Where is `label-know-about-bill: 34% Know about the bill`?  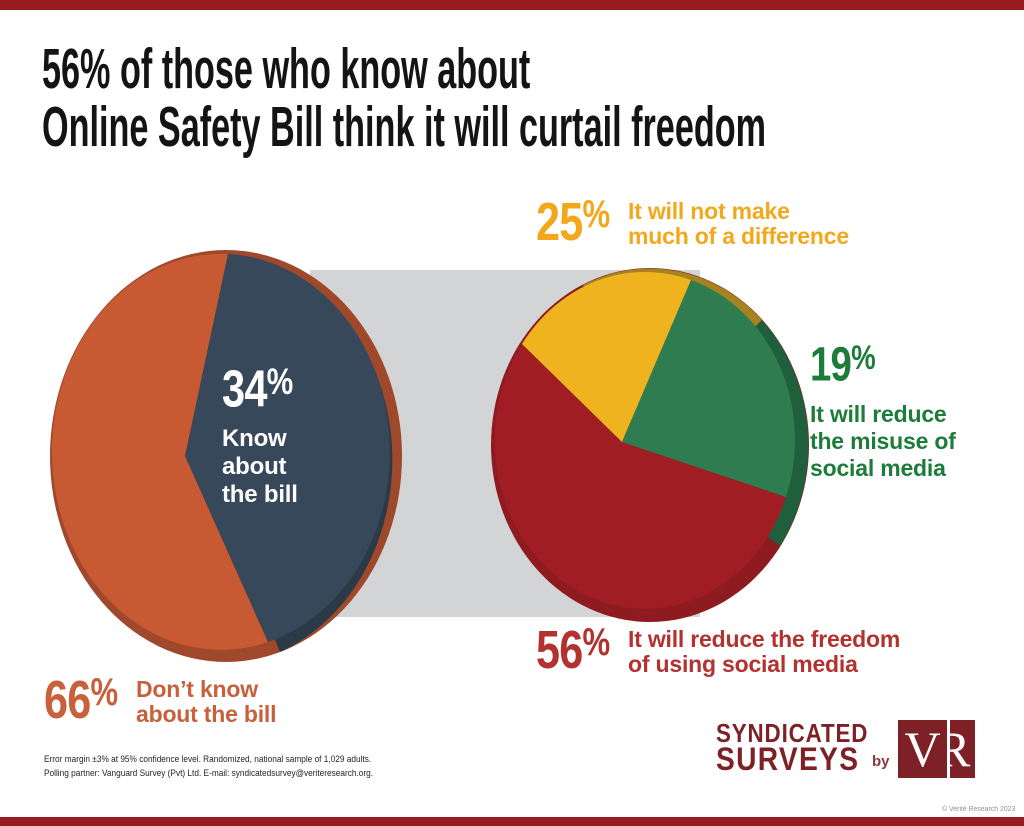 label-know-about-bill: 34% Know about the bill is located at coordinates (266, 434).